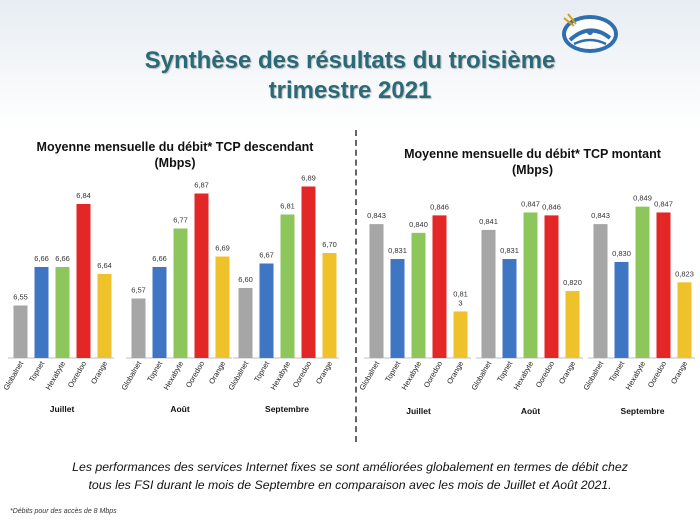 The height and width of the screenshot is (525, 700). Describe the element at coordinates (245, 279) in the screenshot. I see `data-label: 6,60` at that location.